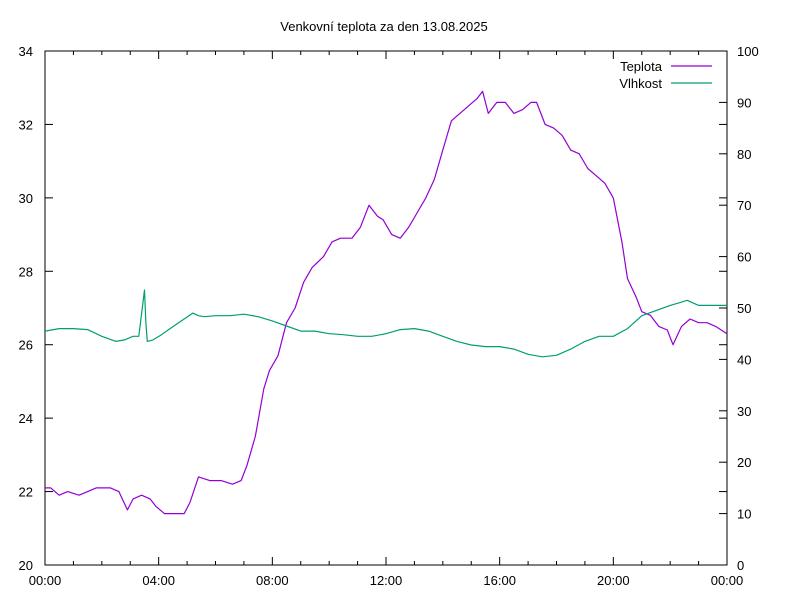 This screenshot has width=800, height=600. What do you see at coordinates (744, 102) in the screenshot?
I see `right-tick-label: 90` at bounding box center [744, 102].